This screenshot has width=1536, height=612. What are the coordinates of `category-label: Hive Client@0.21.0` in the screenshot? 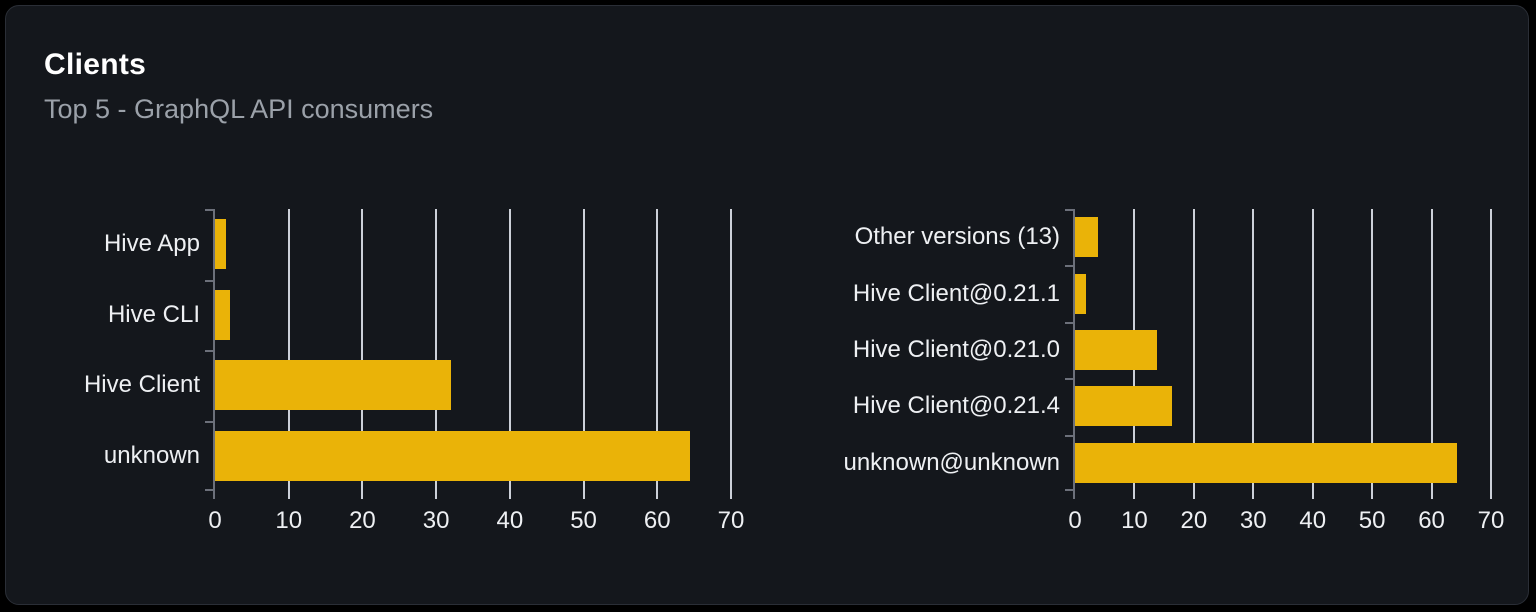 It's located at (956, 349).